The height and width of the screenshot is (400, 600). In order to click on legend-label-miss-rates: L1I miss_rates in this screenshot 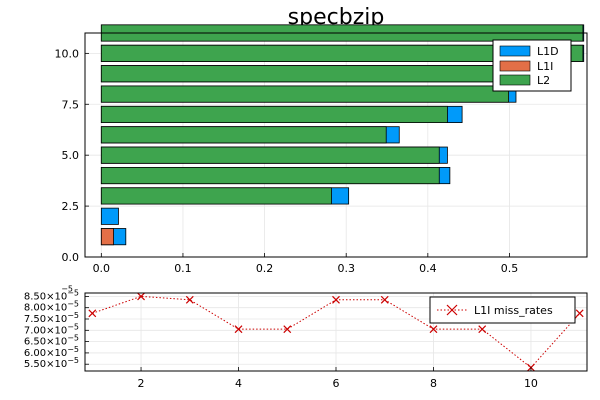, I will do `click(513, 310)`.